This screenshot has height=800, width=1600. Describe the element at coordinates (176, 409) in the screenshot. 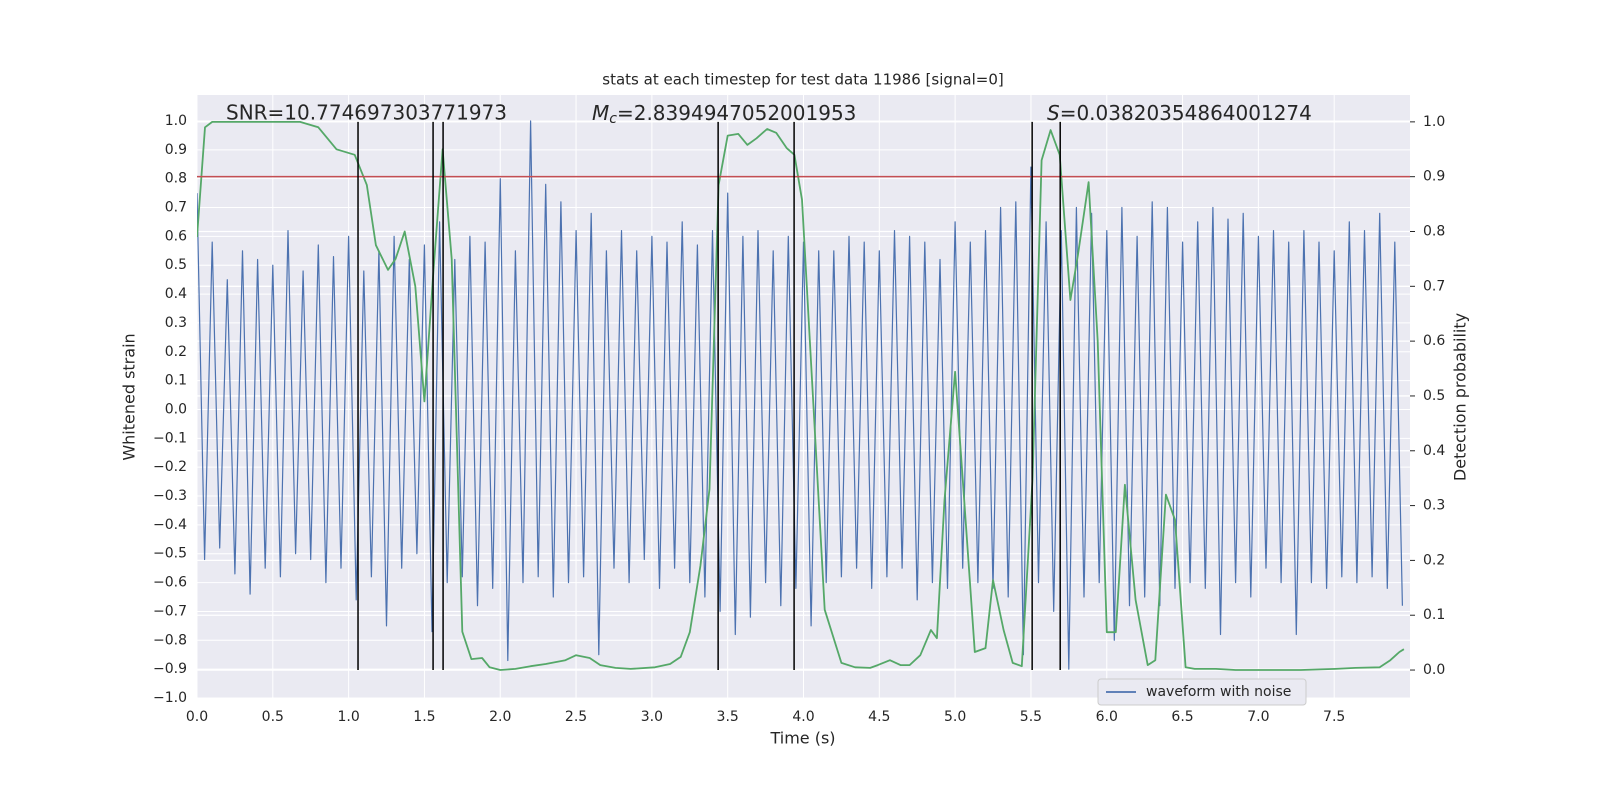

I see `y-tick-label: 0.0` at that location.